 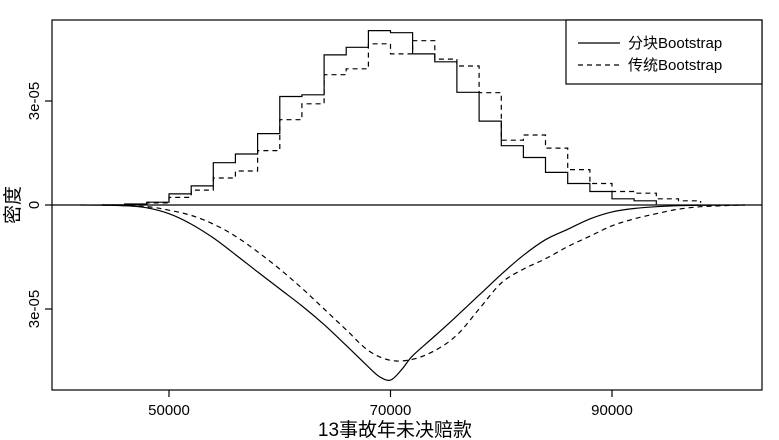 I want to click on legend: 分块Bootstrap 传统Bootstrap, so click(x=664, y=52).